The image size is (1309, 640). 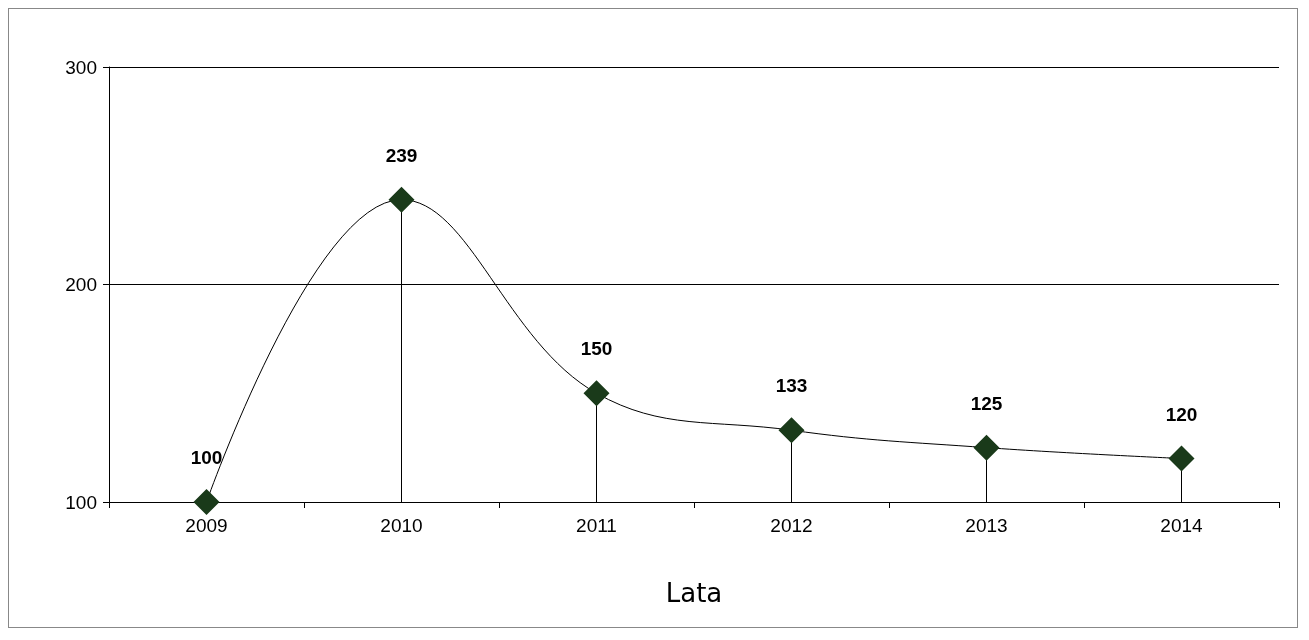 What do you see at coordinates (694, 593) in the screenshot?
I see `x-axis-title: Lata` at bounding box center [694, 593].